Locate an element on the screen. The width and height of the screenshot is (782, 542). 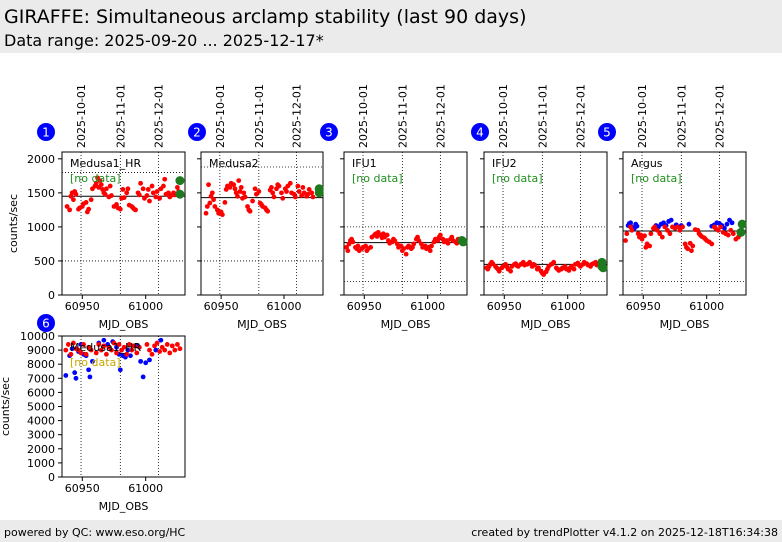
y-tick-label: 1500 is located at coordinates (41, 193).